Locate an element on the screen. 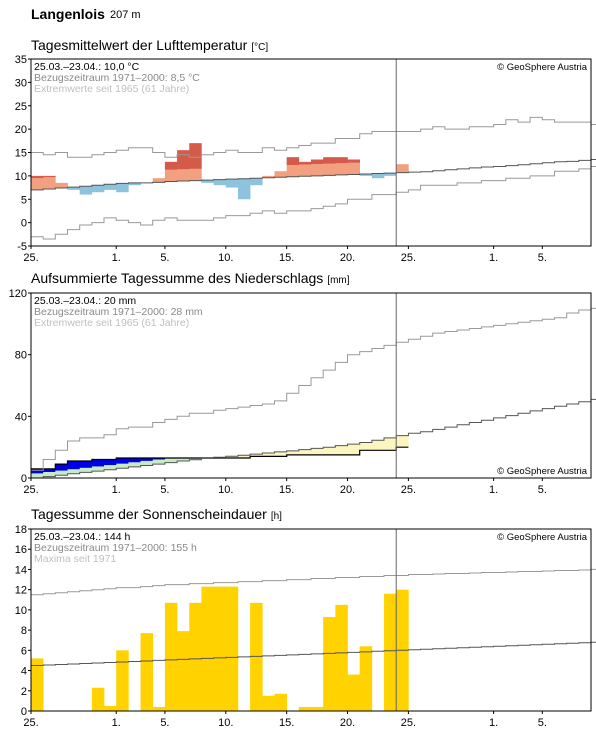 The width and height of the screenshot is (596, 729). y-tick-label: 4 is located at coordinates (24, 672).